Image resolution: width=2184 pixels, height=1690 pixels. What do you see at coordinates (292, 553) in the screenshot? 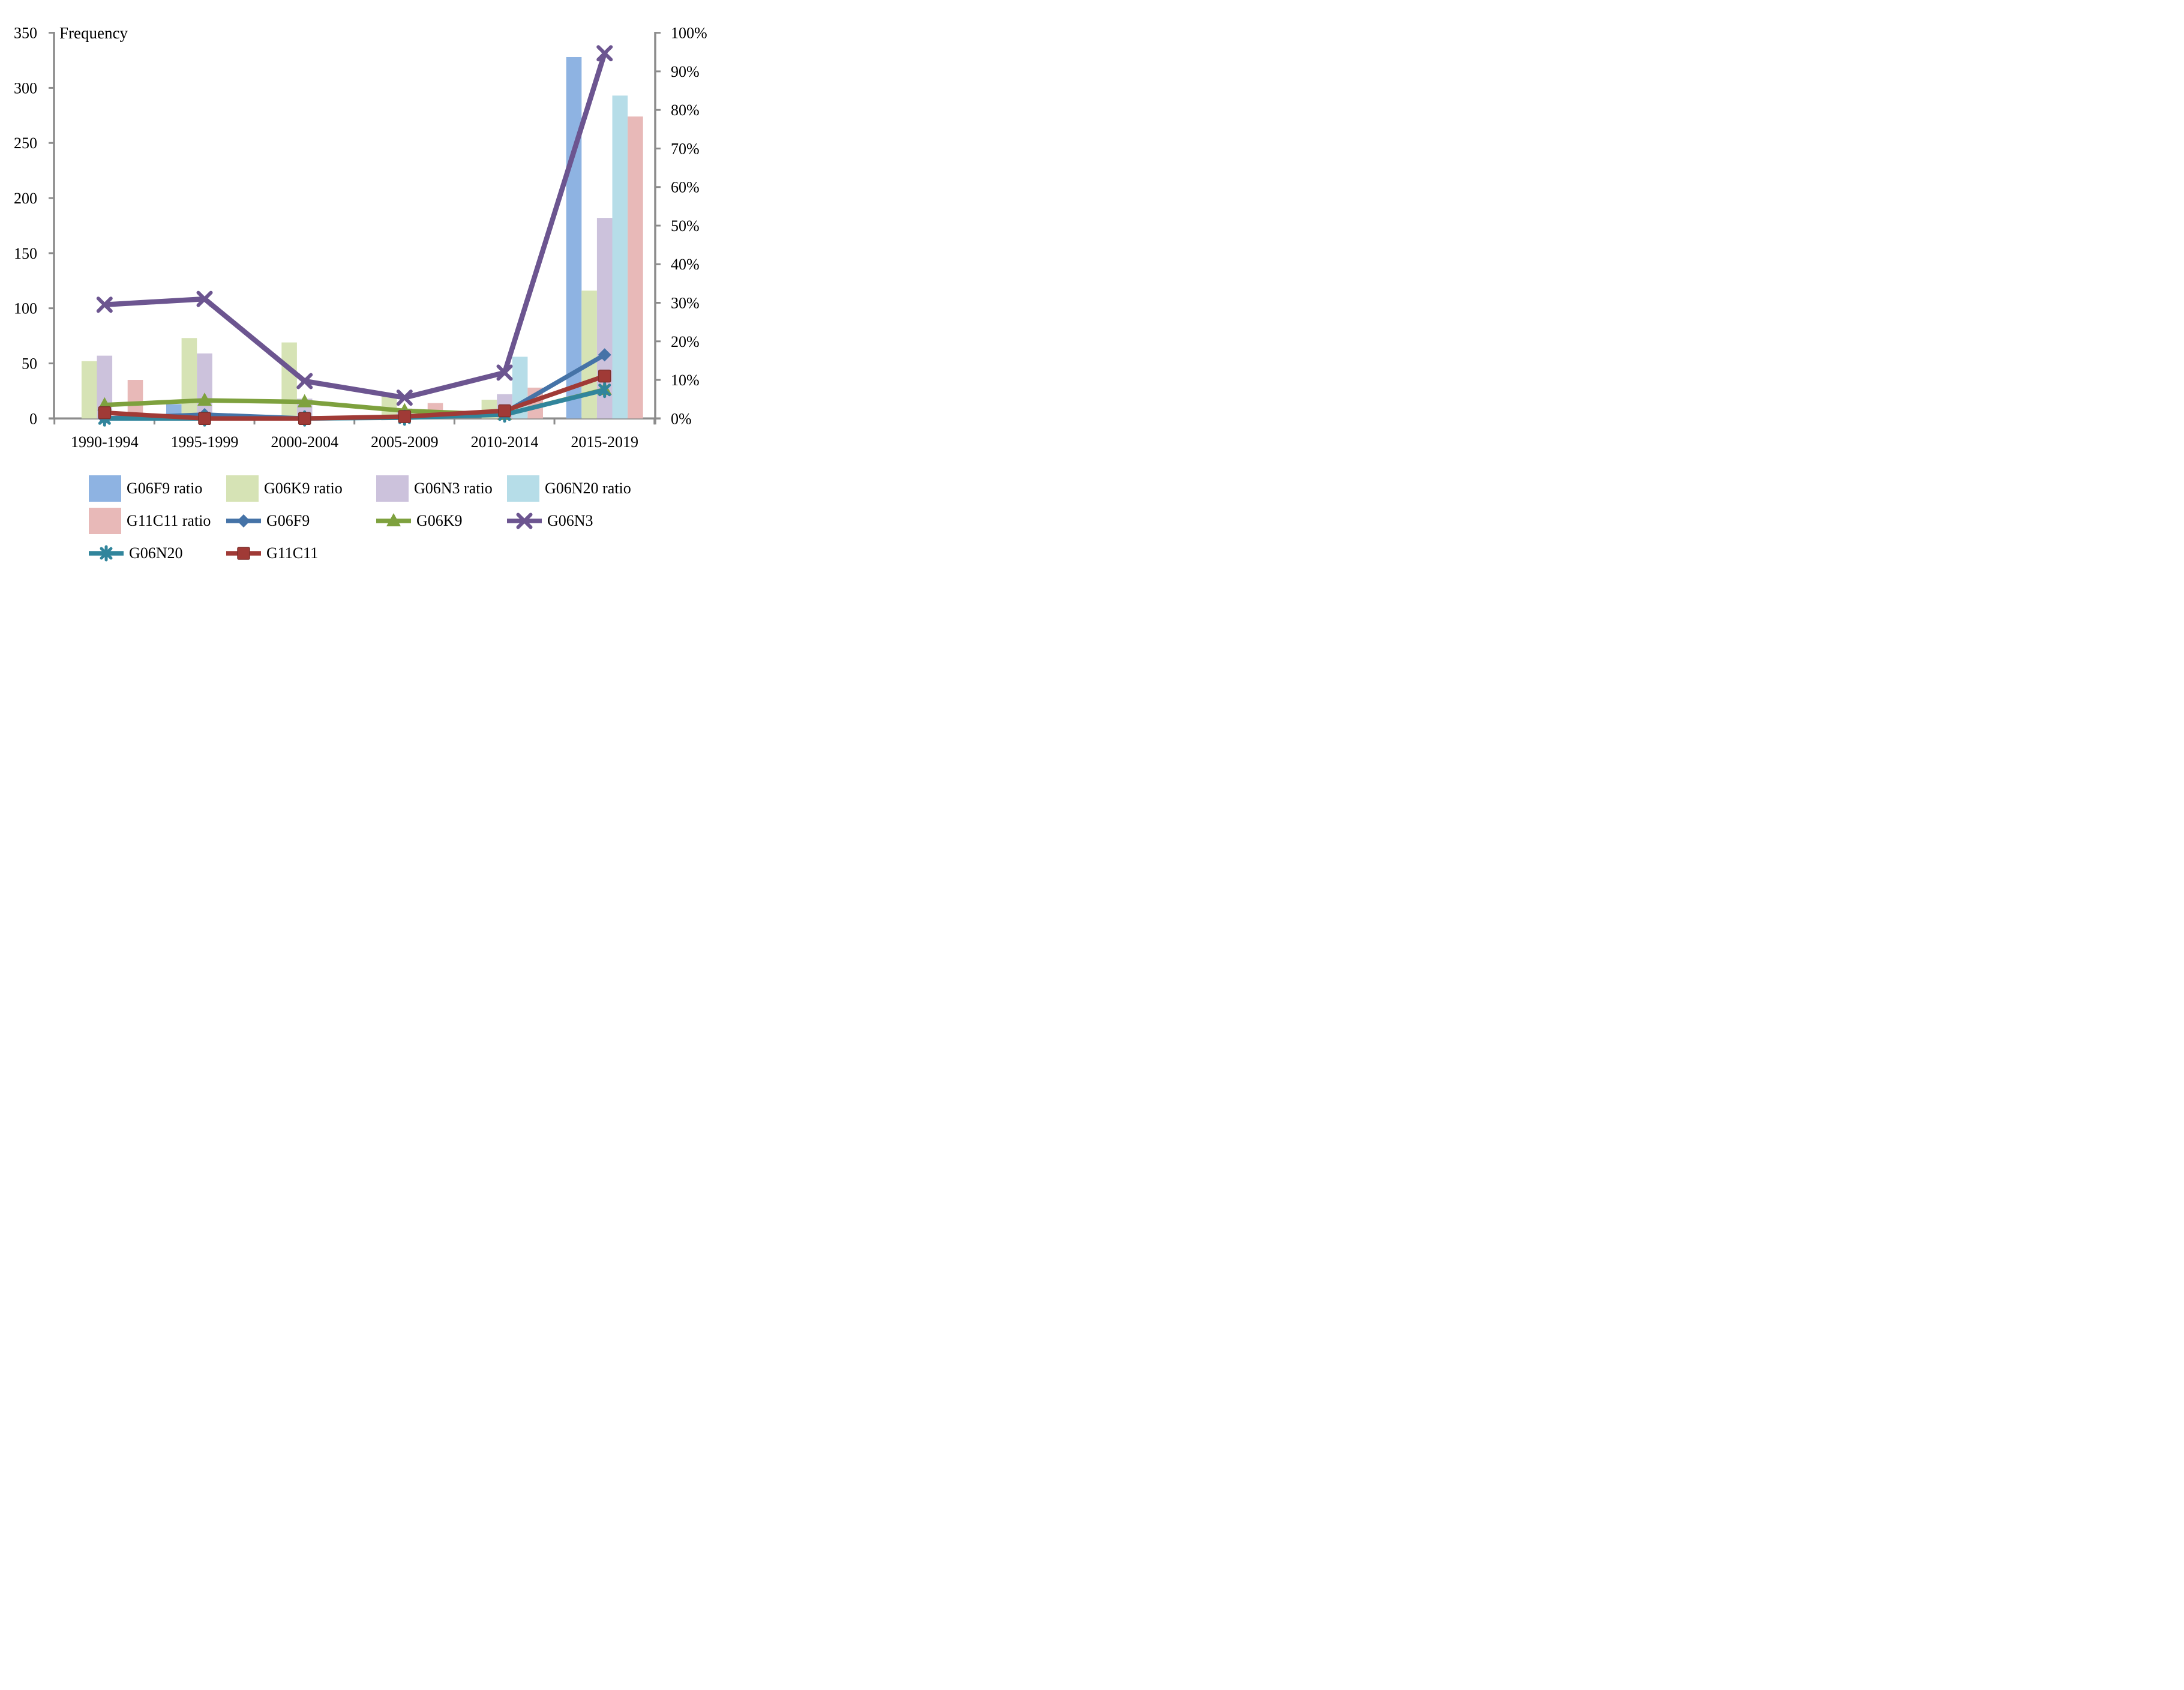
I see `legend-label: G11C11` at bounding box center [292, 553].